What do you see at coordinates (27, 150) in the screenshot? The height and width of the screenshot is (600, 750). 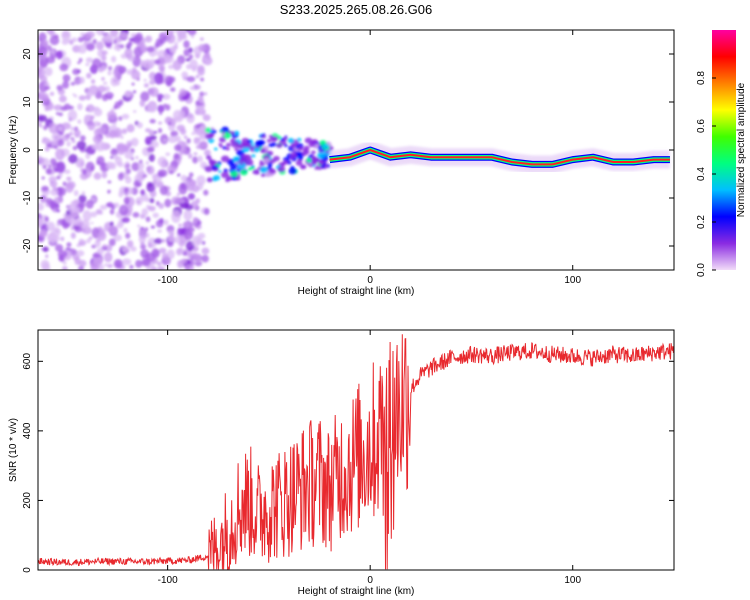 I see `y-tick-label: 0` at bounding box center [27, 150].